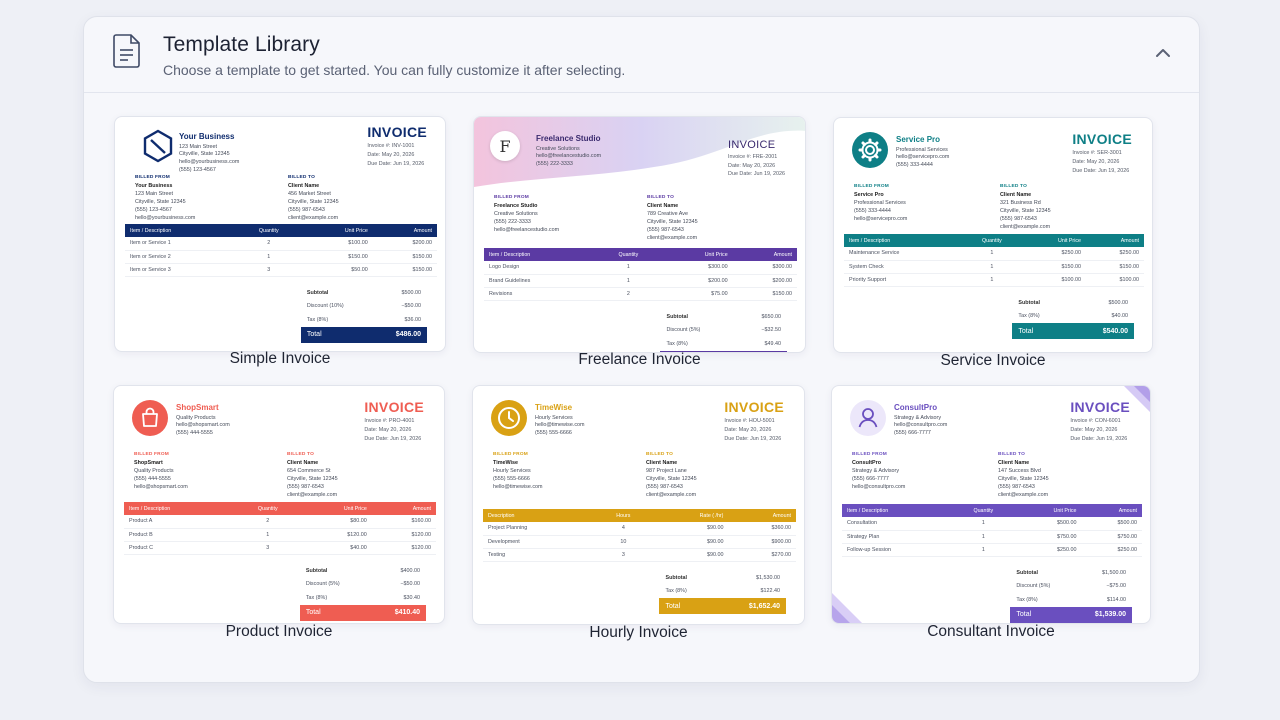 This screenshot has height=720, width=1280. Describe the element at coordinates (991, 631) in the screenshot. I see `template-caption: Consultant Invoice` at that location.